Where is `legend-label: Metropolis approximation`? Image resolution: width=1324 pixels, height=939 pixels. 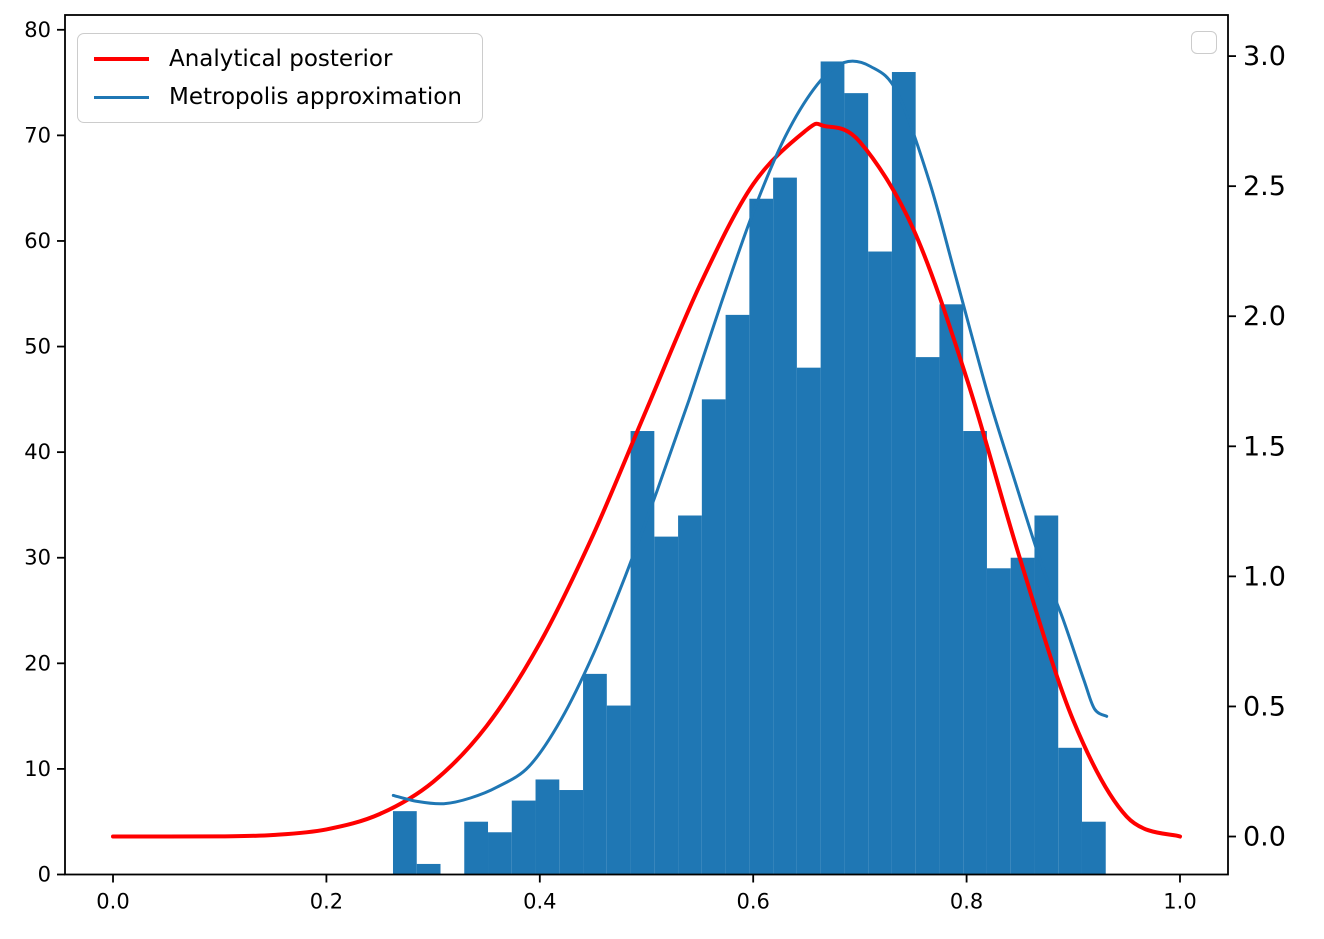
legend-label: Metropolis approximation is located at coordinates (315, 97).